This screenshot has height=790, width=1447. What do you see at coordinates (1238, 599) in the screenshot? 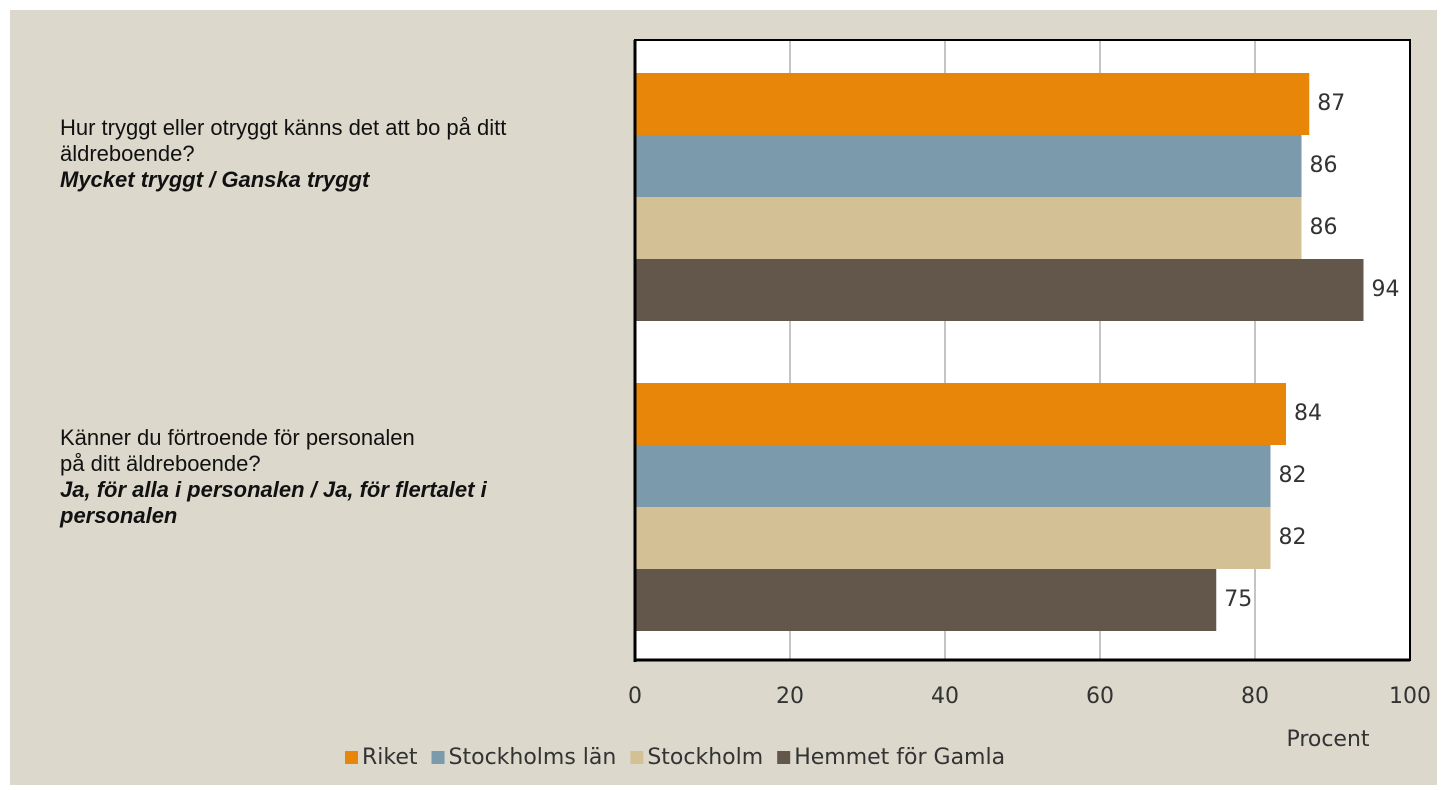
I see `value-label: 75` at bounding box center [1238, 599].